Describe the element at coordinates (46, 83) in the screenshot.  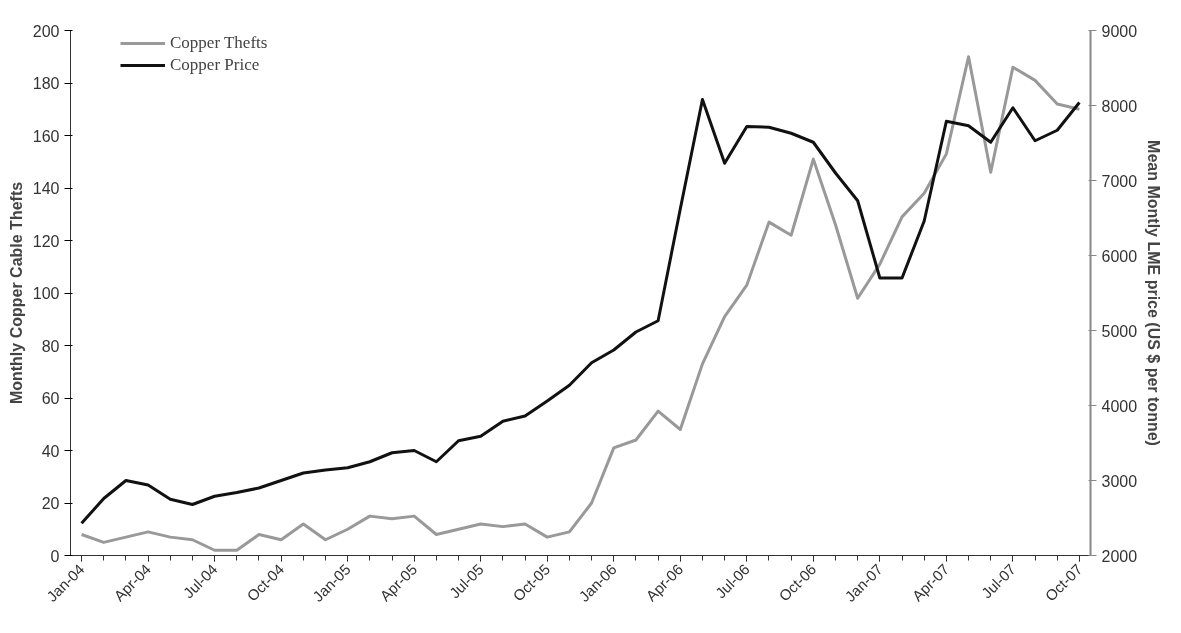
I see `y-tick-label: 180` at that location.